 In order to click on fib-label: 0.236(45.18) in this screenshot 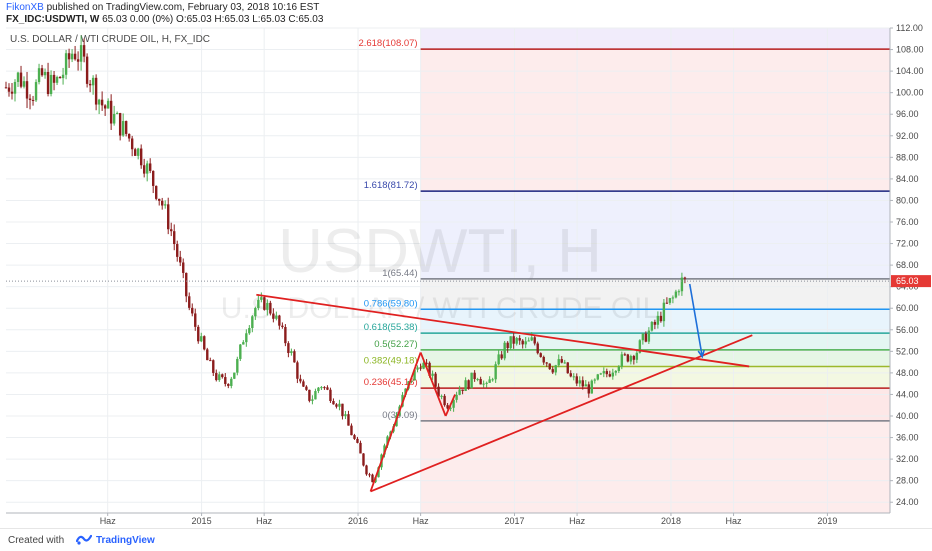, I will do `click(391, 382)`.